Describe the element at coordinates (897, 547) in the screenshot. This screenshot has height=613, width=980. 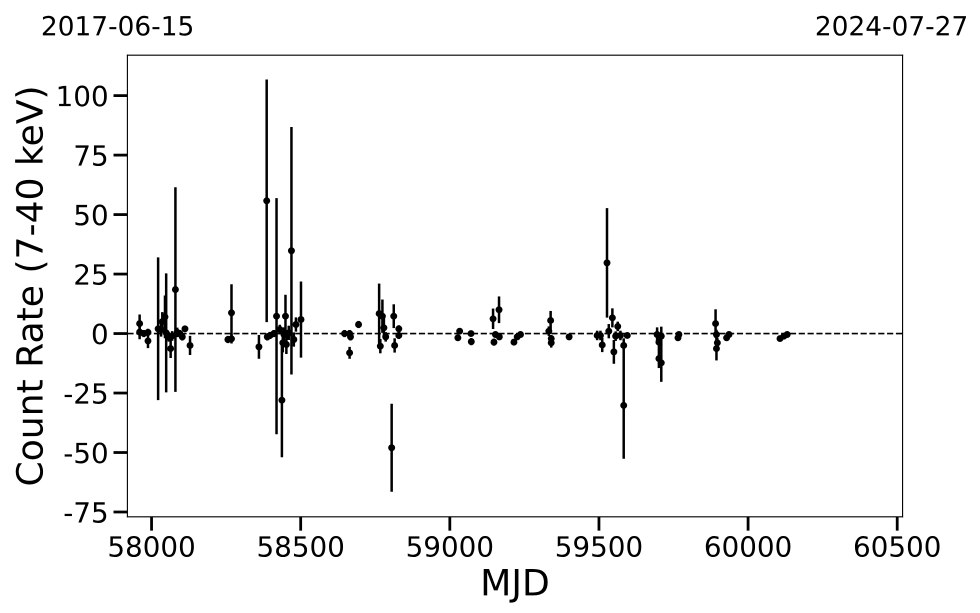
I see `x-tick-label: 60500` at that location.